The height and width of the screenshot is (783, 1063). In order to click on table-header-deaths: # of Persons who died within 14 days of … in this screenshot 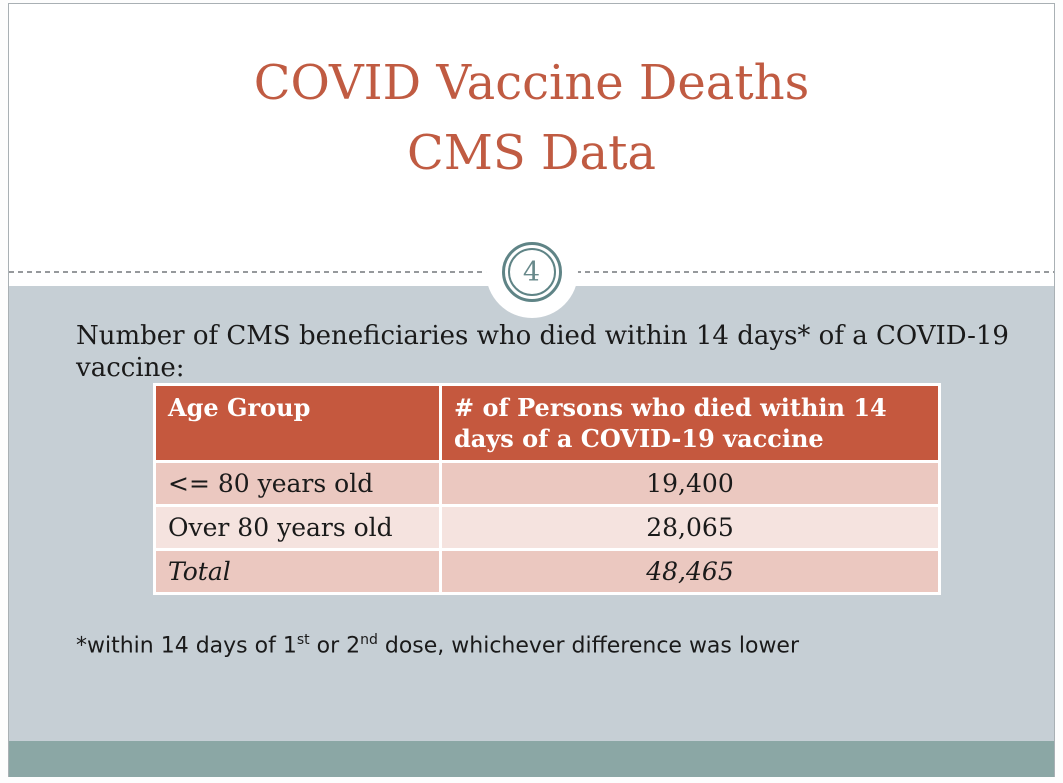, I will do `click(690, 423)`.